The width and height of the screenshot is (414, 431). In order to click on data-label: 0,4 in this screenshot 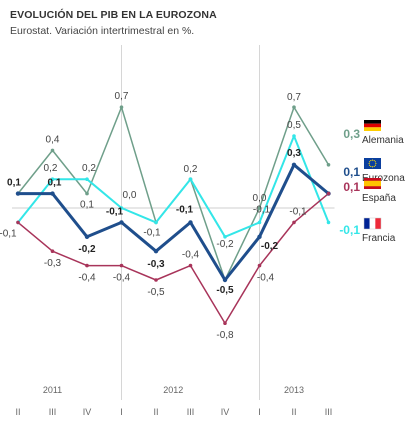, I will do `click(53, 139)`.